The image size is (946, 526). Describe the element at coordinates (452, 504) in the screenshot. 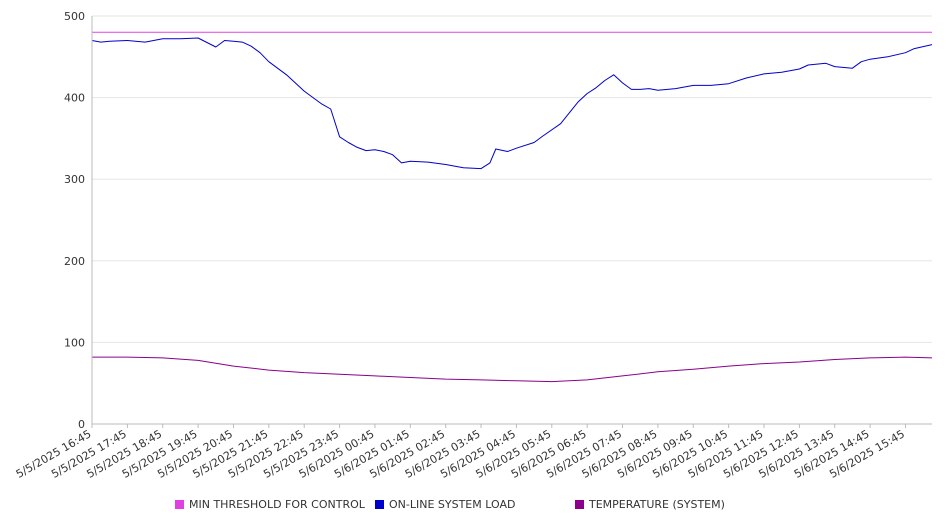

I see `legend-label-system-load: ON-LINE SYSTEM LOAD` at that location.